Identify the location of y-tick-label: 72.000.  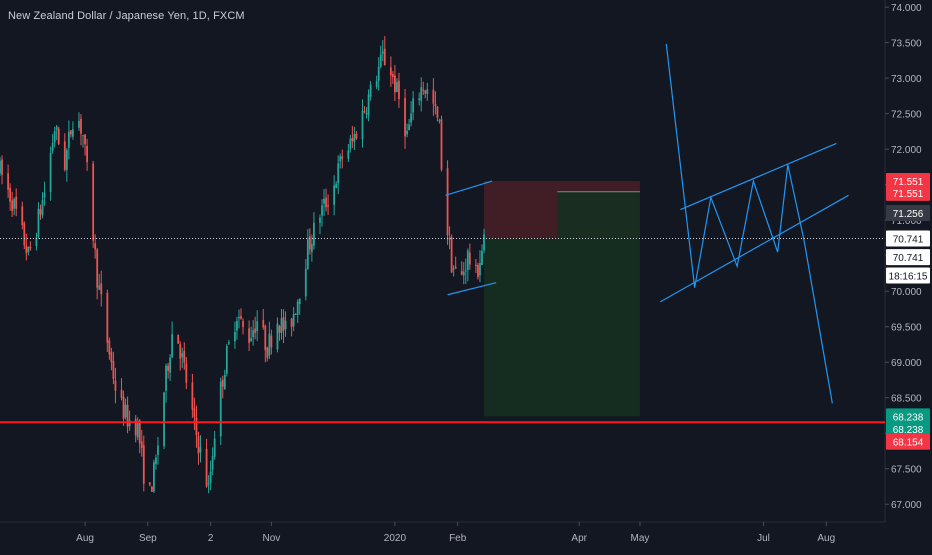
(906, 150).